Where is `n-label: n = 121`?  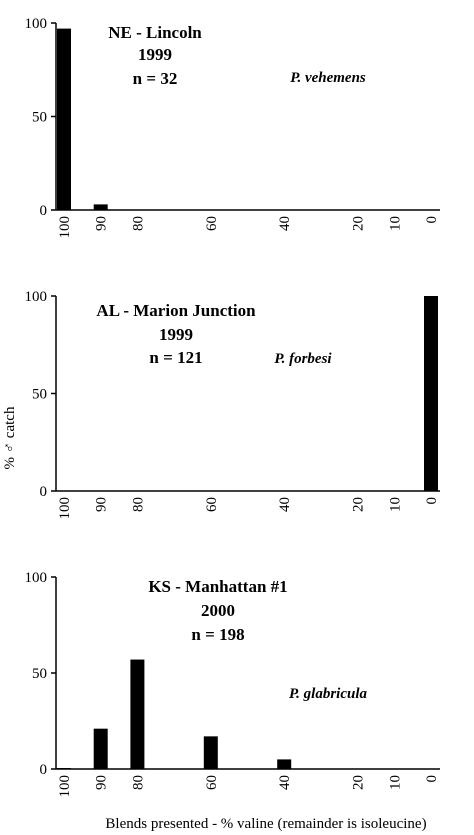 n-label: n = 121 is located at coordinates (175, 357).